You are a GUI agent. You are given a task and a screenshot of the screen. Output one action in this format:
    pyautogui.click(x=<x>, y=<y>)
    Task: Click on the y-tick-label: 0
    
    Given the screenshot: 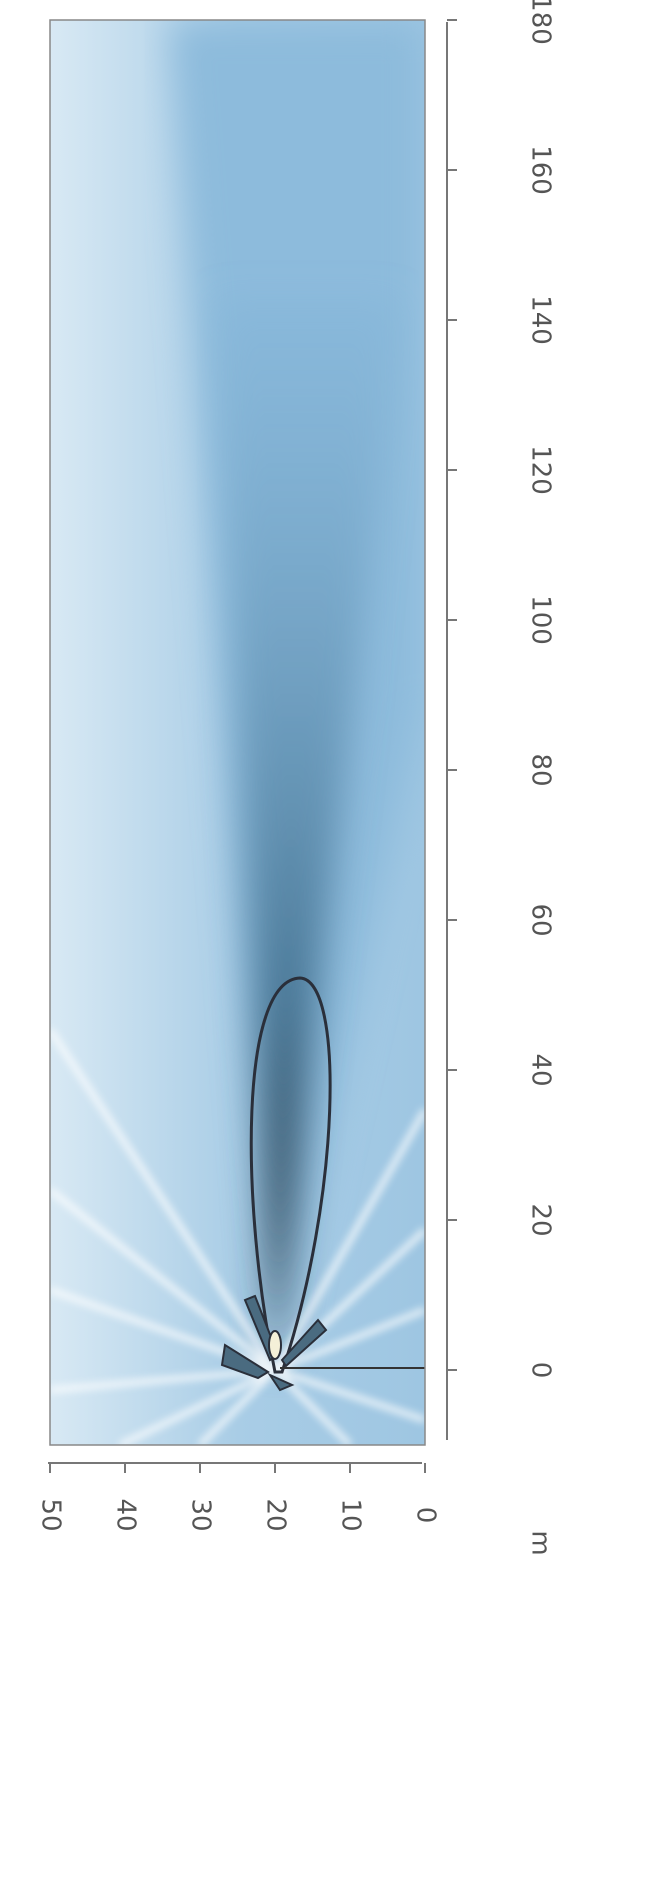 What is the action you would take?
    pyautogui.click(x=541, y=1370)
    